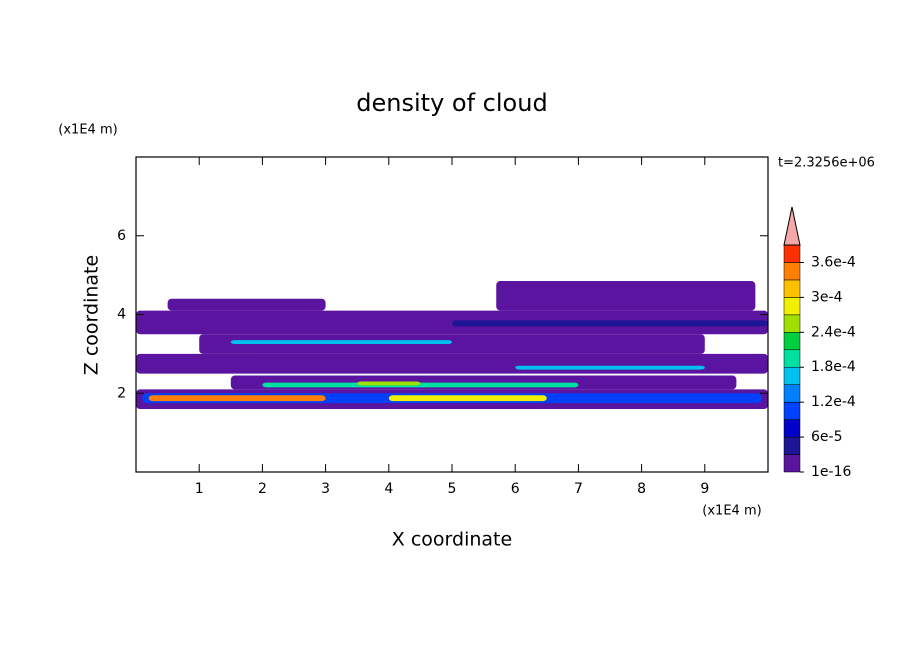  I want to click on x-axis-label: X coordinate, so click(452, 540).